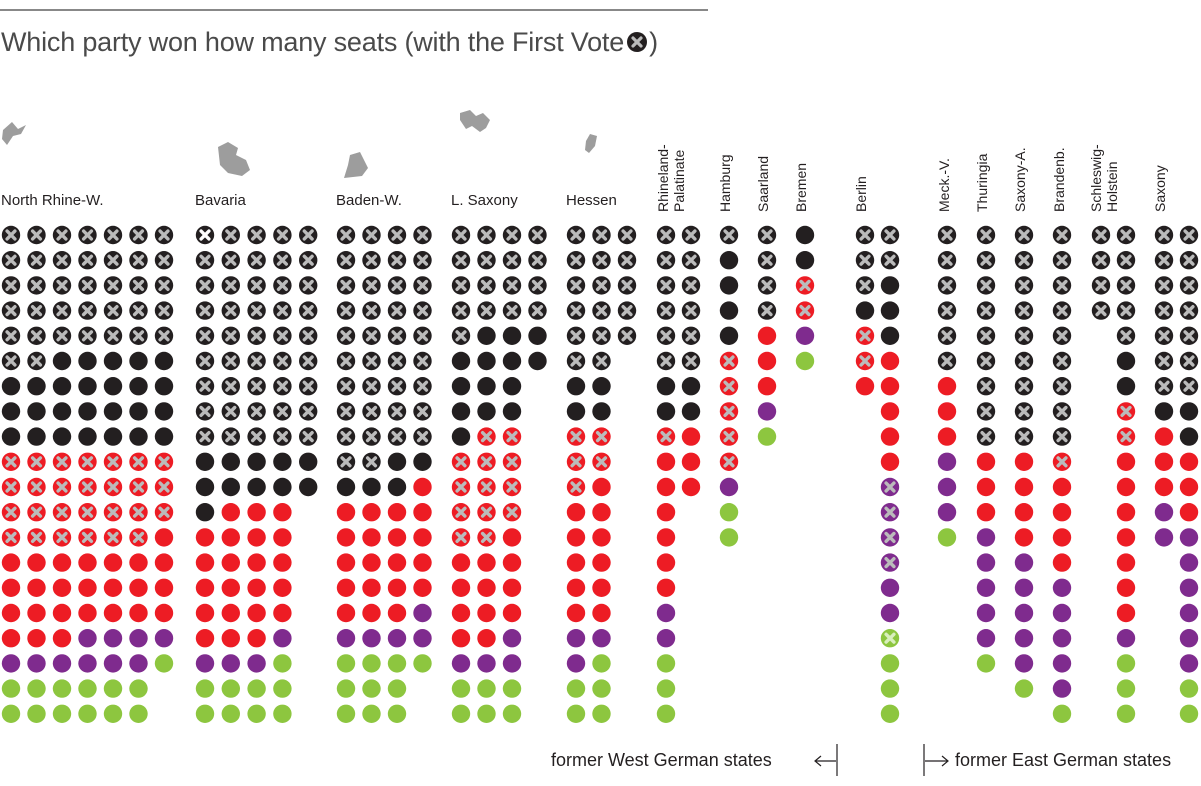  What do you see at coordinates (936, 760) in the screenshot?
I see `east-arrow-icon` at bounding box center [936, 760].